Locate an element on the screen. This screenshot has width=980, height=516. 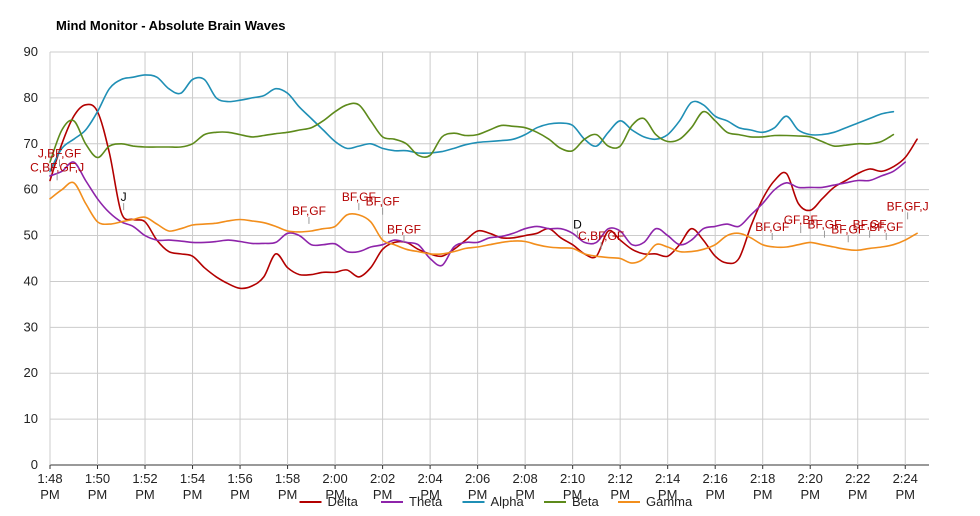
x-tick-label-time: 2:00 is located at coordinates (334, 478).